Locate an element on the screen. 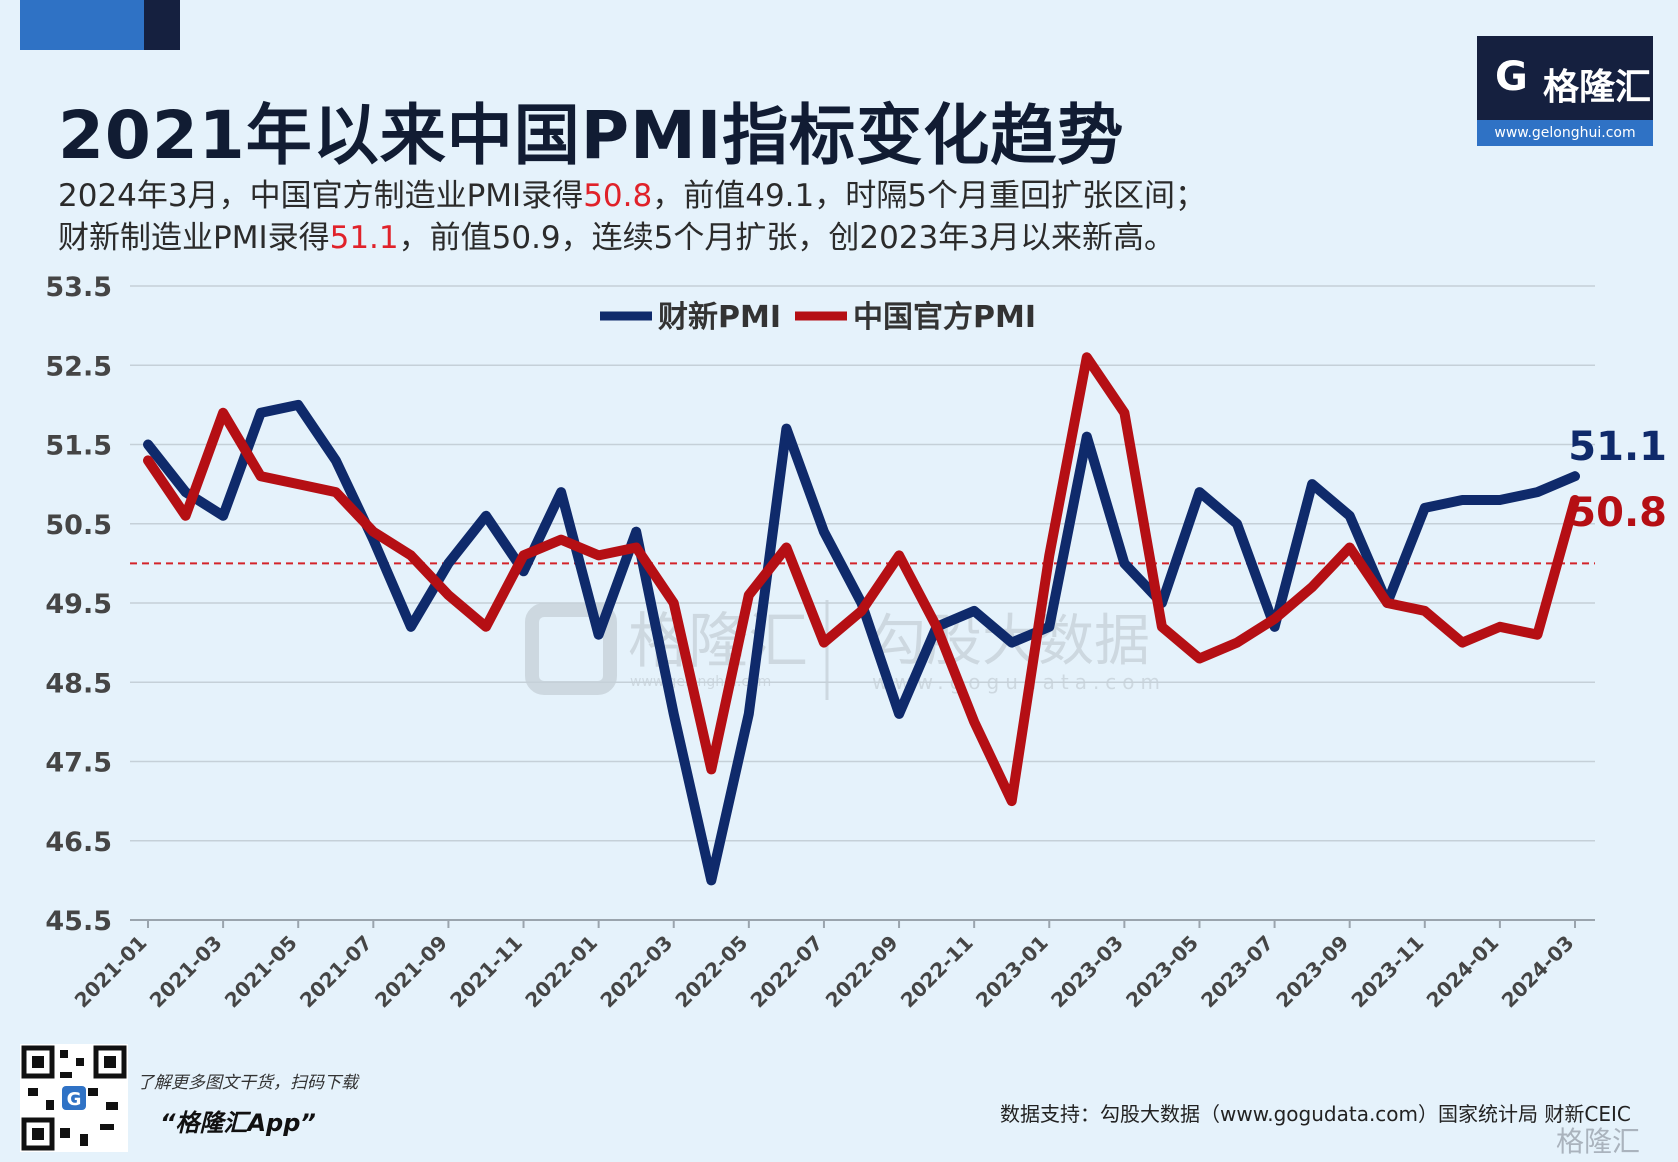 The width and height of the screenshot is (1678, 1162). chart-legend: 财新PMI 中国官方PMI is located at coordinates (818, 317).